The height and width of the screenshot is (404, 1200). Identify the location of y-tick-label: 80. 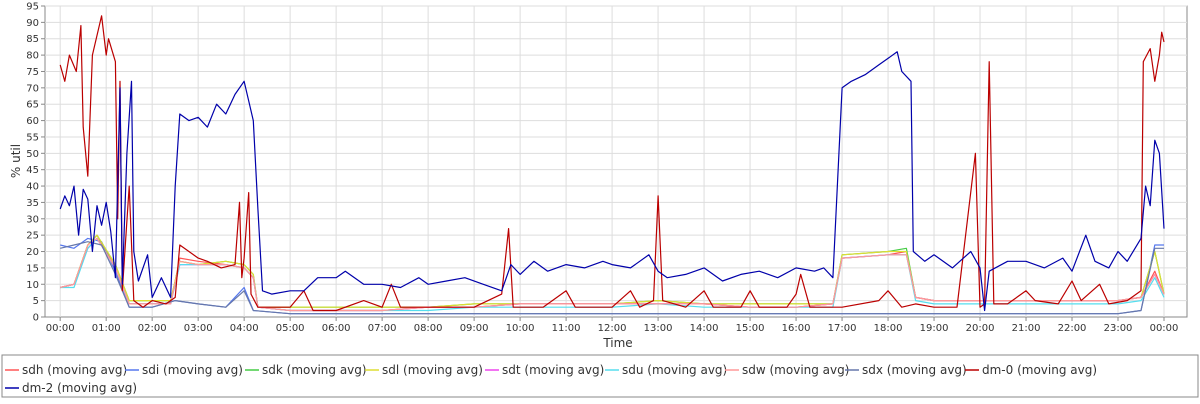
(32, 56).